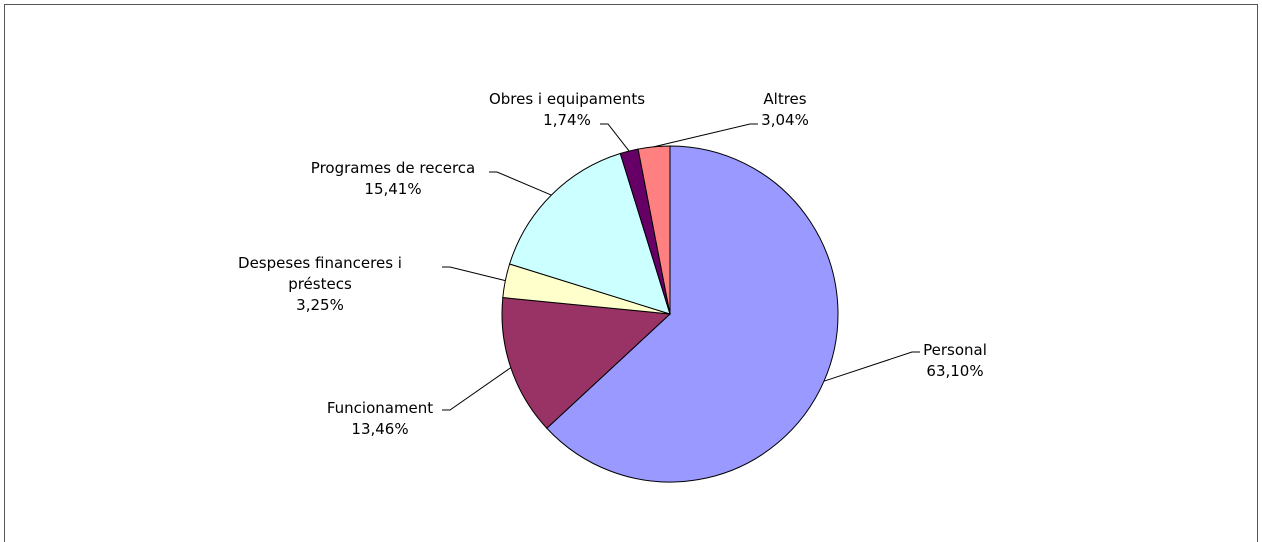  I want to click on slice-value-label: 15,41%, so click(393, 189).